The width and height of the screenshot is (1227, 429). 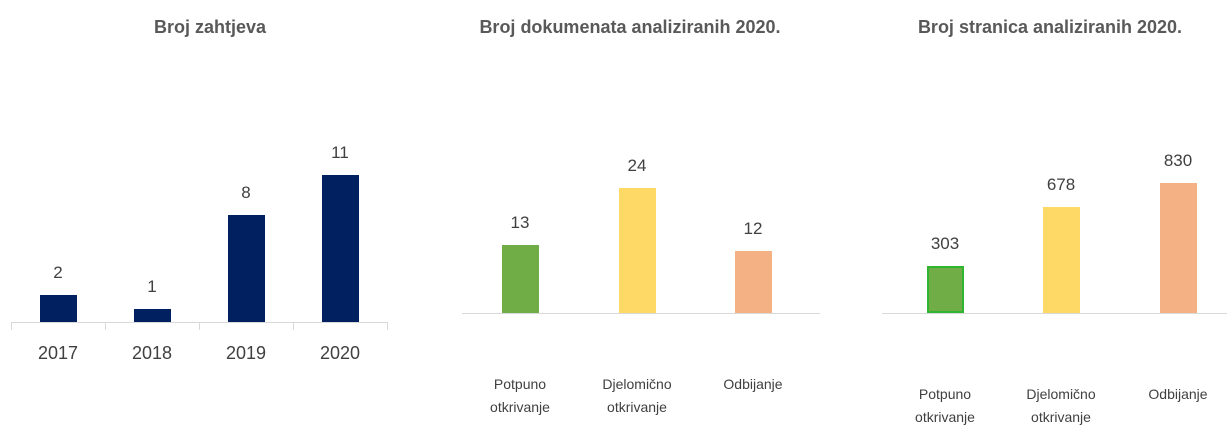 What do you see at coordinates (340, 152) in the screenshot?
I see `value-label: 11` at bounding box center [340, 152].